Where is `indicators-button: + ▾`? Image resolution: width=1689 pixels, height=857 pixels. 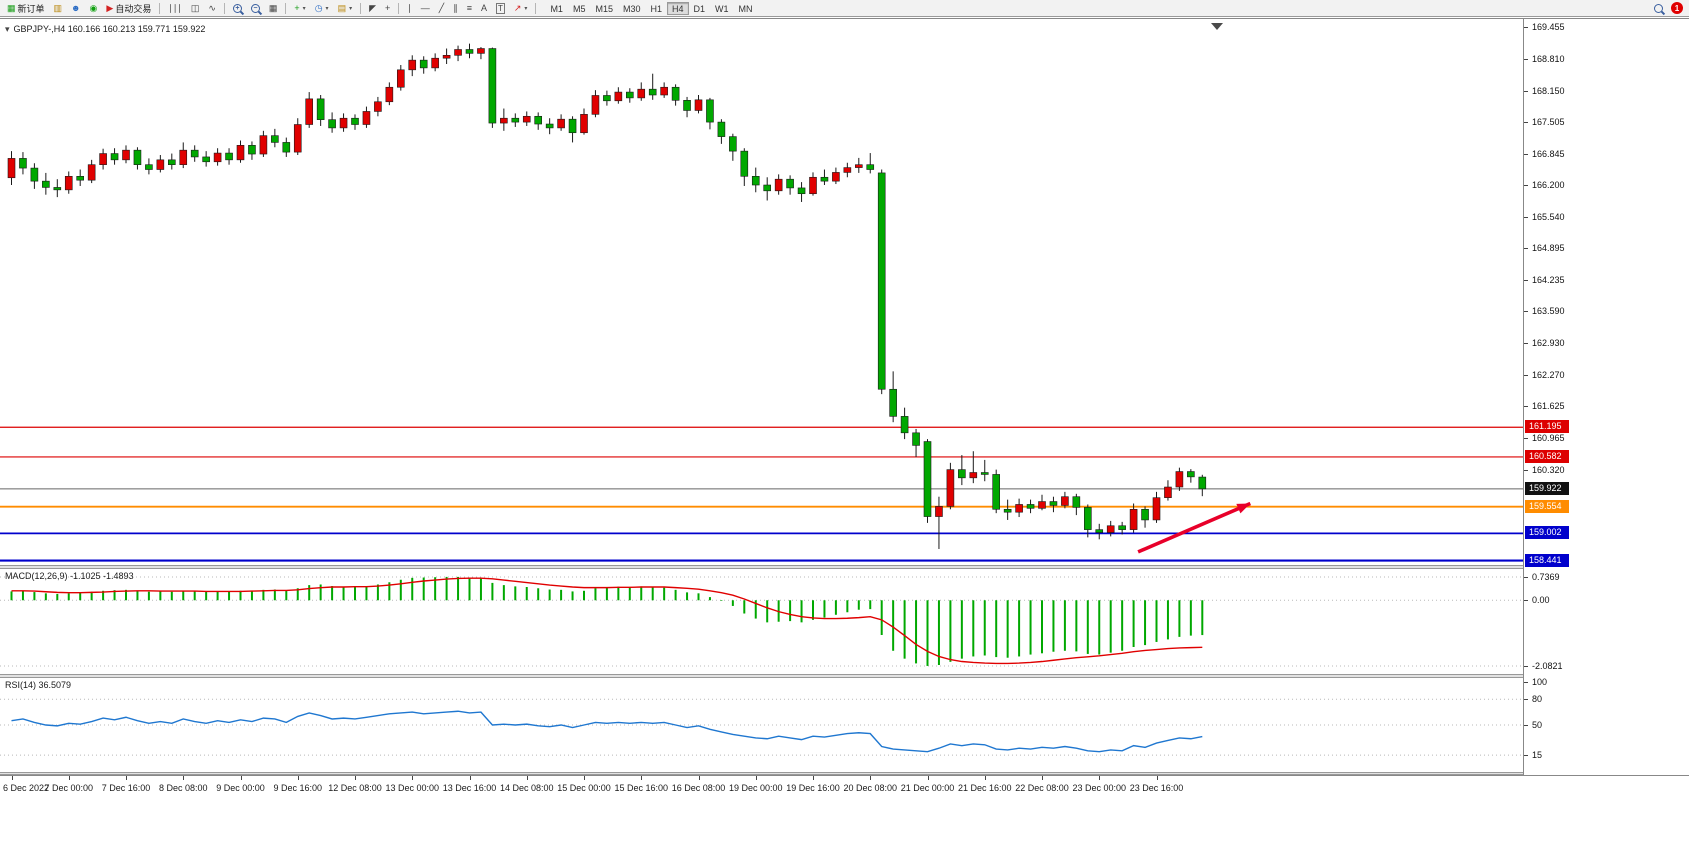
indicators-button: + ▾ is located at coordinates (299, 8).